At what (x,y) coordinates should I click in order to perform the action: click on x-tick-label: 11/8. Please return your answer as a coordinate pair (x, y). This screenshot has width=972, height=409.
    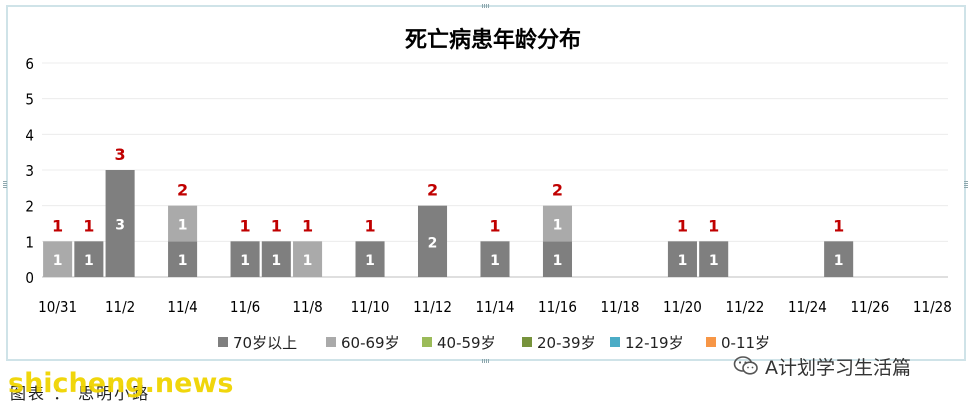
    Looking at the image, I should click on (307, 307).